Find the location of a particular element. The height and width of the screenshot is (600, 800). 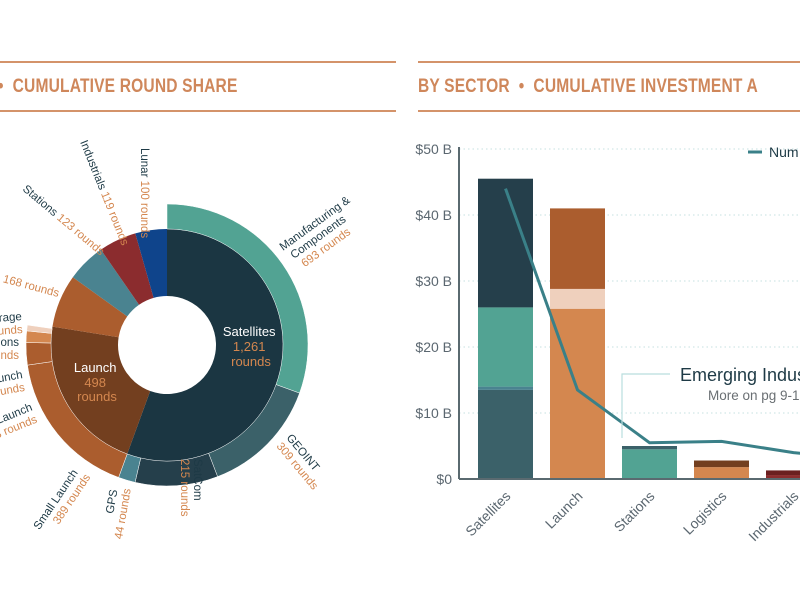

label-manufacturing: Manufacturing & Components 693 rounds is located at coordinates (324, 234).